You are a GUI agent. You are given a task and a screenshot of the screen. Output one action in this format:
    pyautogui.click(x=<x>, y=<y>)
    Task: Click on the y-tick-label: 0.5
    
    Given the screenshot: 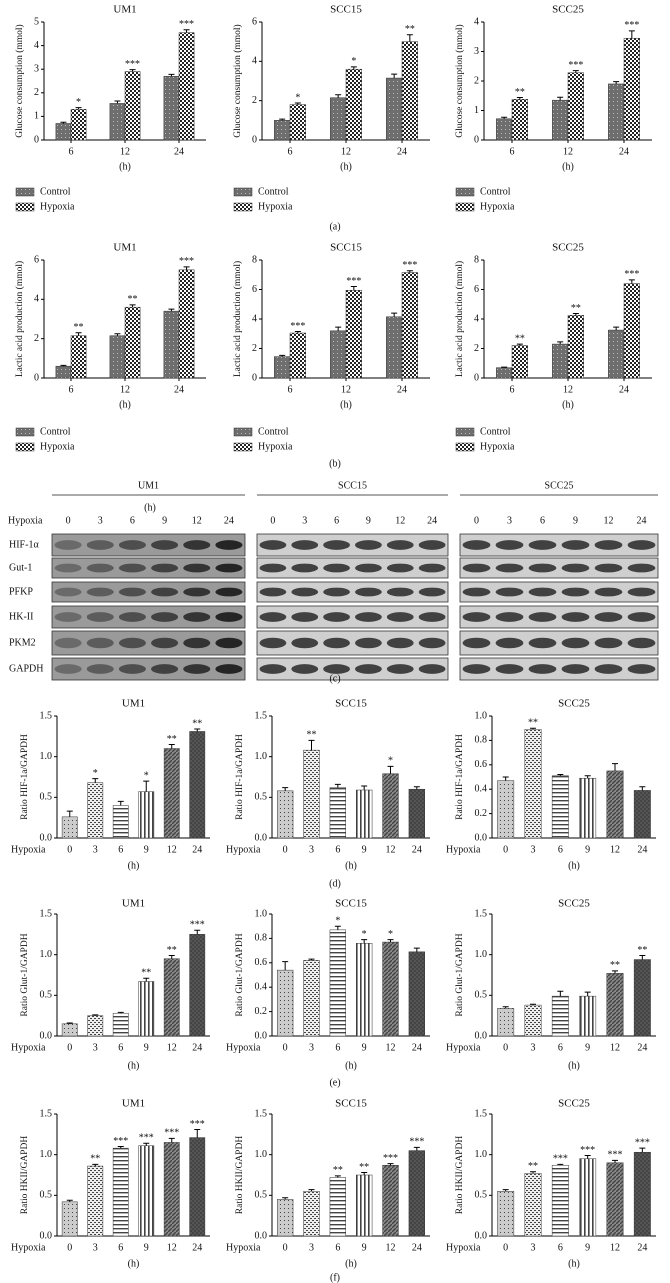 What is the action you would take?
    pyautogui.click(x=46, y=797)
    